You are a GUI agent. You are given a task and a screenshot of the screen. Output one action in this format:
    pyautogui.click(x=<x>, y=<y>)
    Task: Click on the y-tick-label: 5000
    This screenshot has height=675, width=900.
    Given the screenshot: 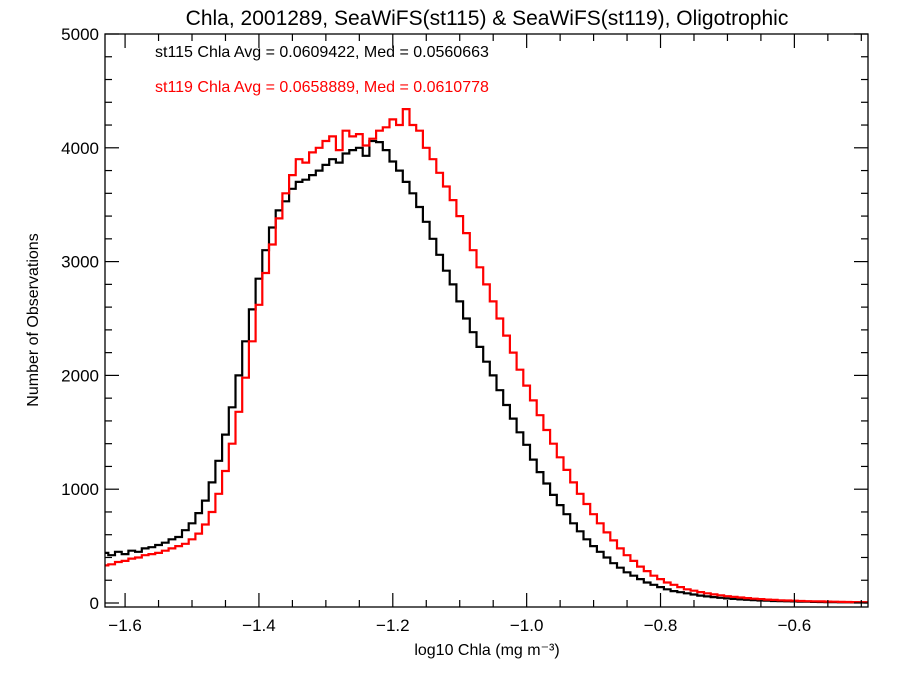 What is the action you would take?
    pyautogui.click(x=80, y=34)
    